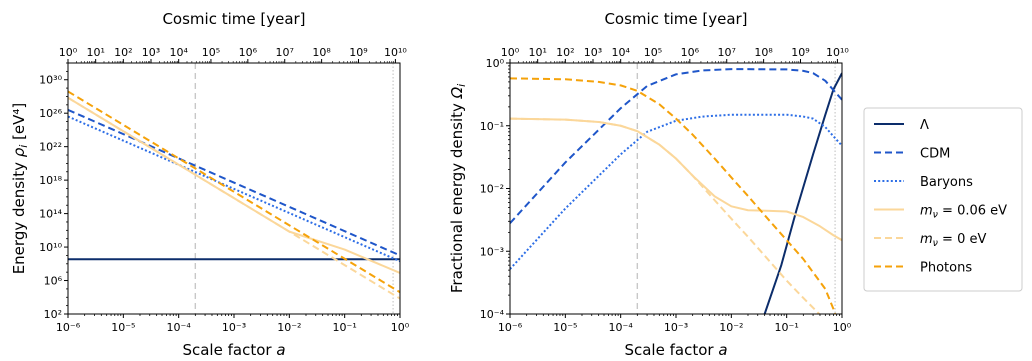 The height and width of the screenshot is (361, 1032). What do you see at coordinates (53, 314) in the screenshot?
I see `y-tick-label: 10²` at bounding box center [53, 314].